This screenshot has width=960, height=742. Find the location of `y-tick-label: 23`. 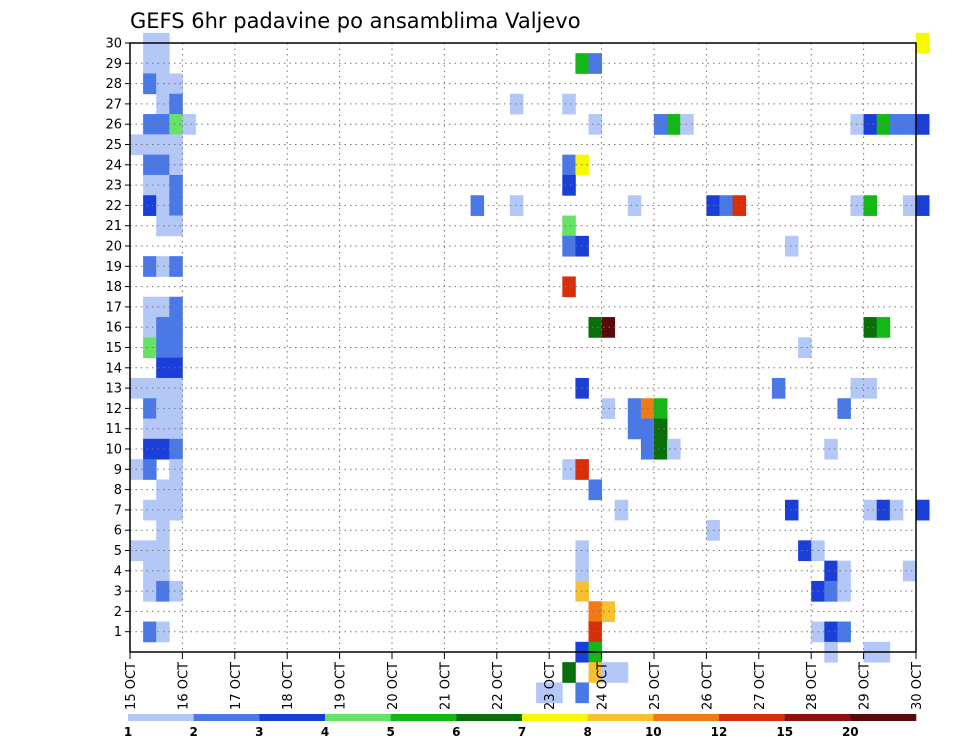

y-tick-label: 23 is located at coordinates (113, 186).